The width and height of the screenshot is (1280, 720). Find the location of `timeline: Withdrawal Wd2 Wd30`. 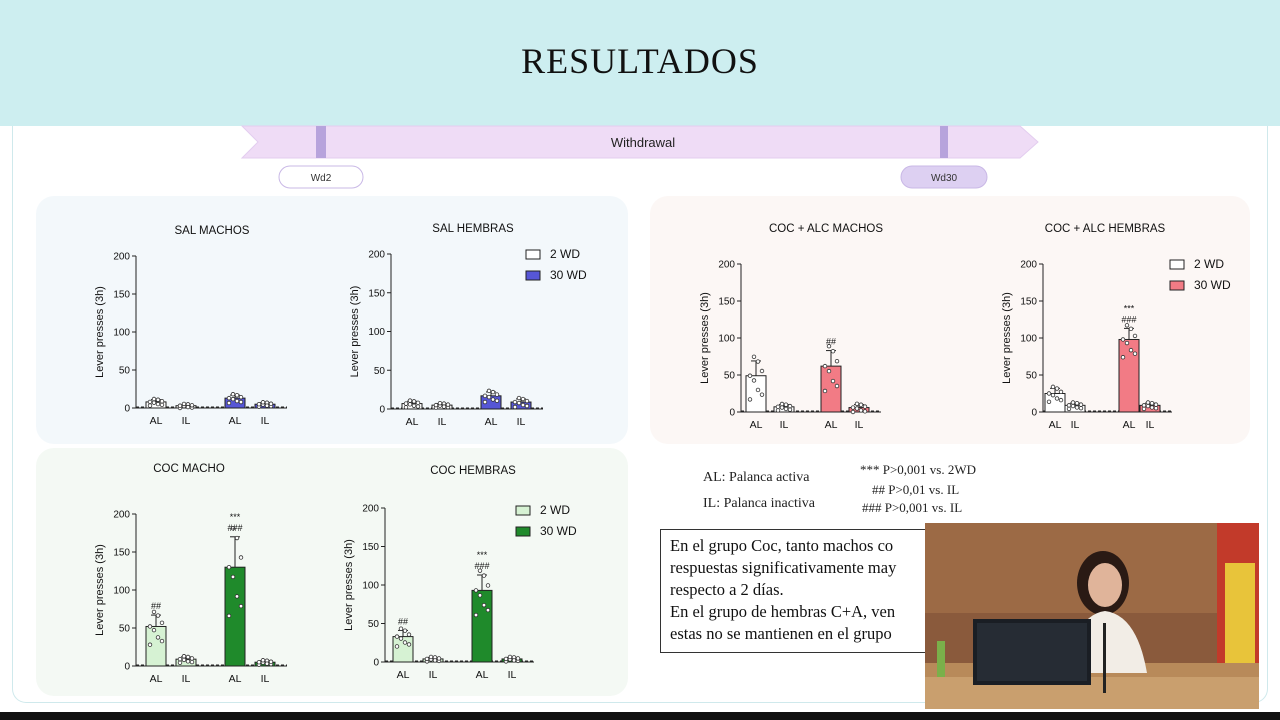

timeline: Withdrawal Wd2 Wd30 is located at coordinates (639, 157).